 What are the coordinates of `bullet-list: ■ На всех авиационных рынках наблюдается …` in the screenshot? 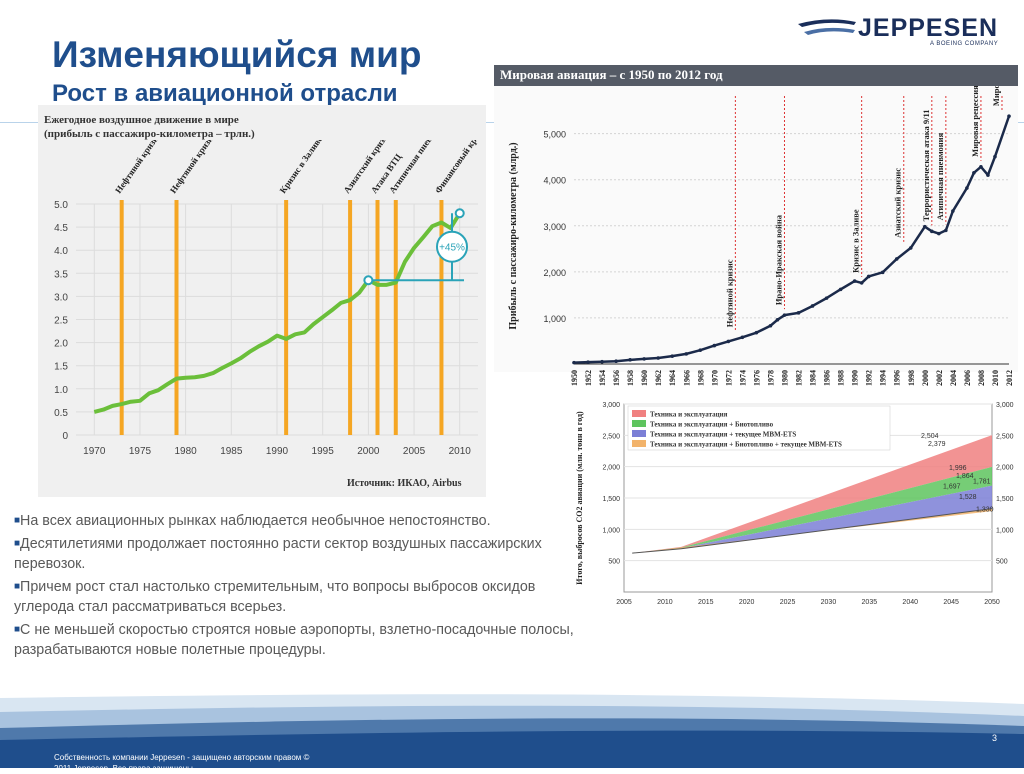 It's located at (294, 587).